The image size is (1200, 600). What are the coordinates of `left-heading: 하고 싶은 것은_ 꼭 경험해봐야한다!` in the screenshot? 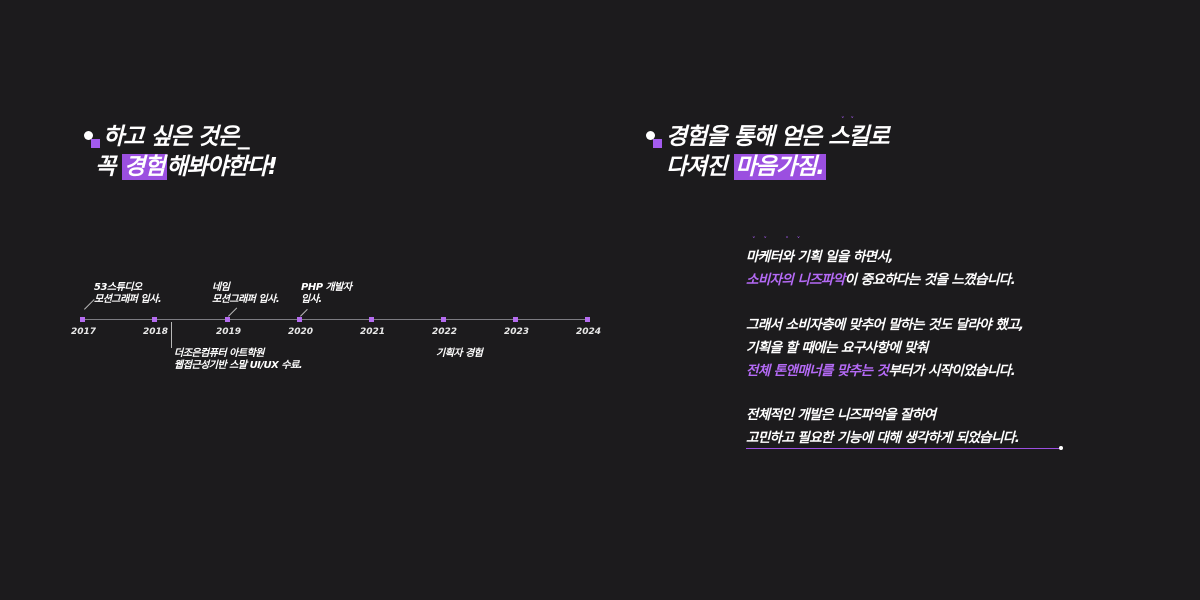 It's located at (186, 152).